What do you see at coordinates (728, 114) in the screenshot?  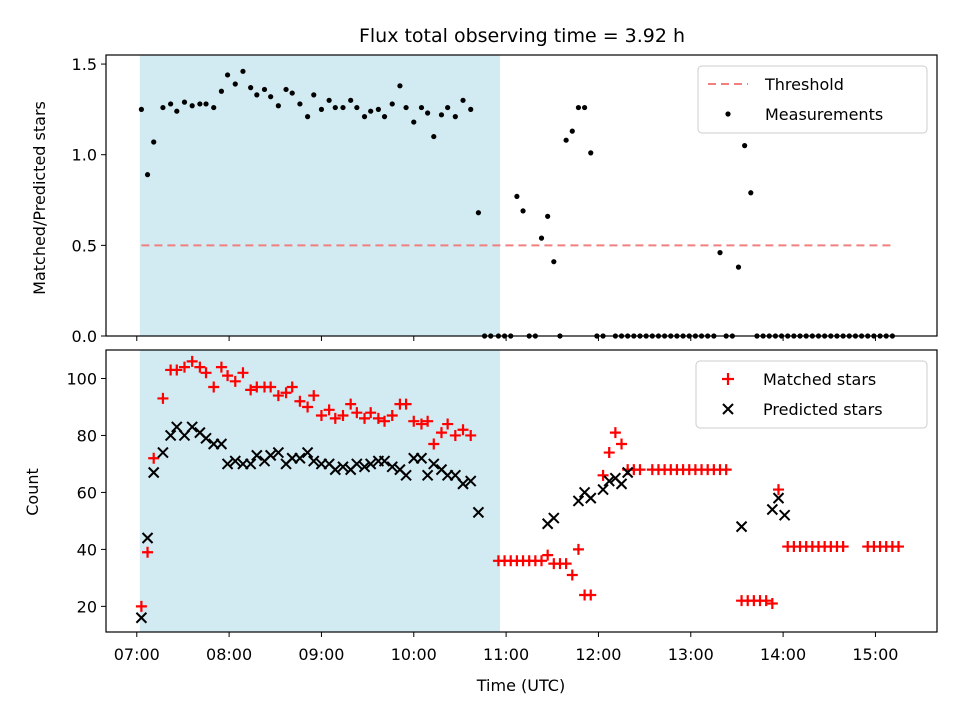 I see `measurements-legend-handle` at bounding box center [728, 114].